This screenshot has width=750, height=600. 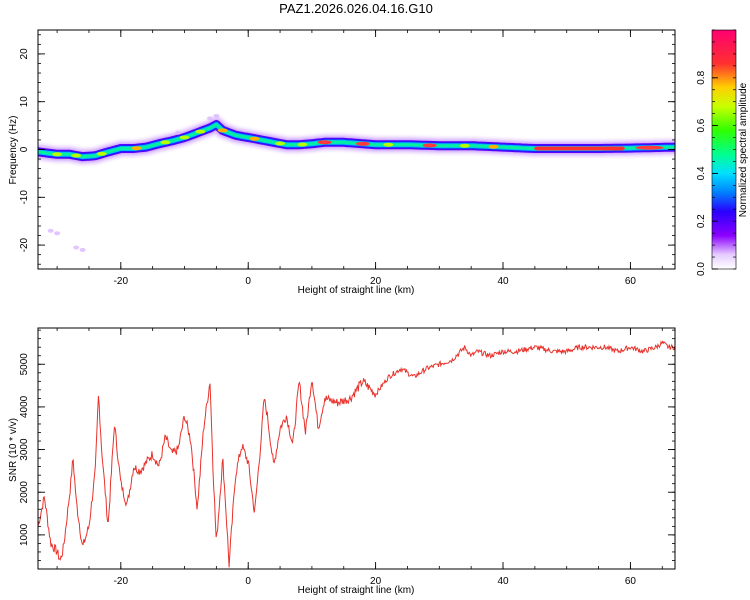 I want to click on spectrogram-xtick-label: 60, so click(x=631, y=281).